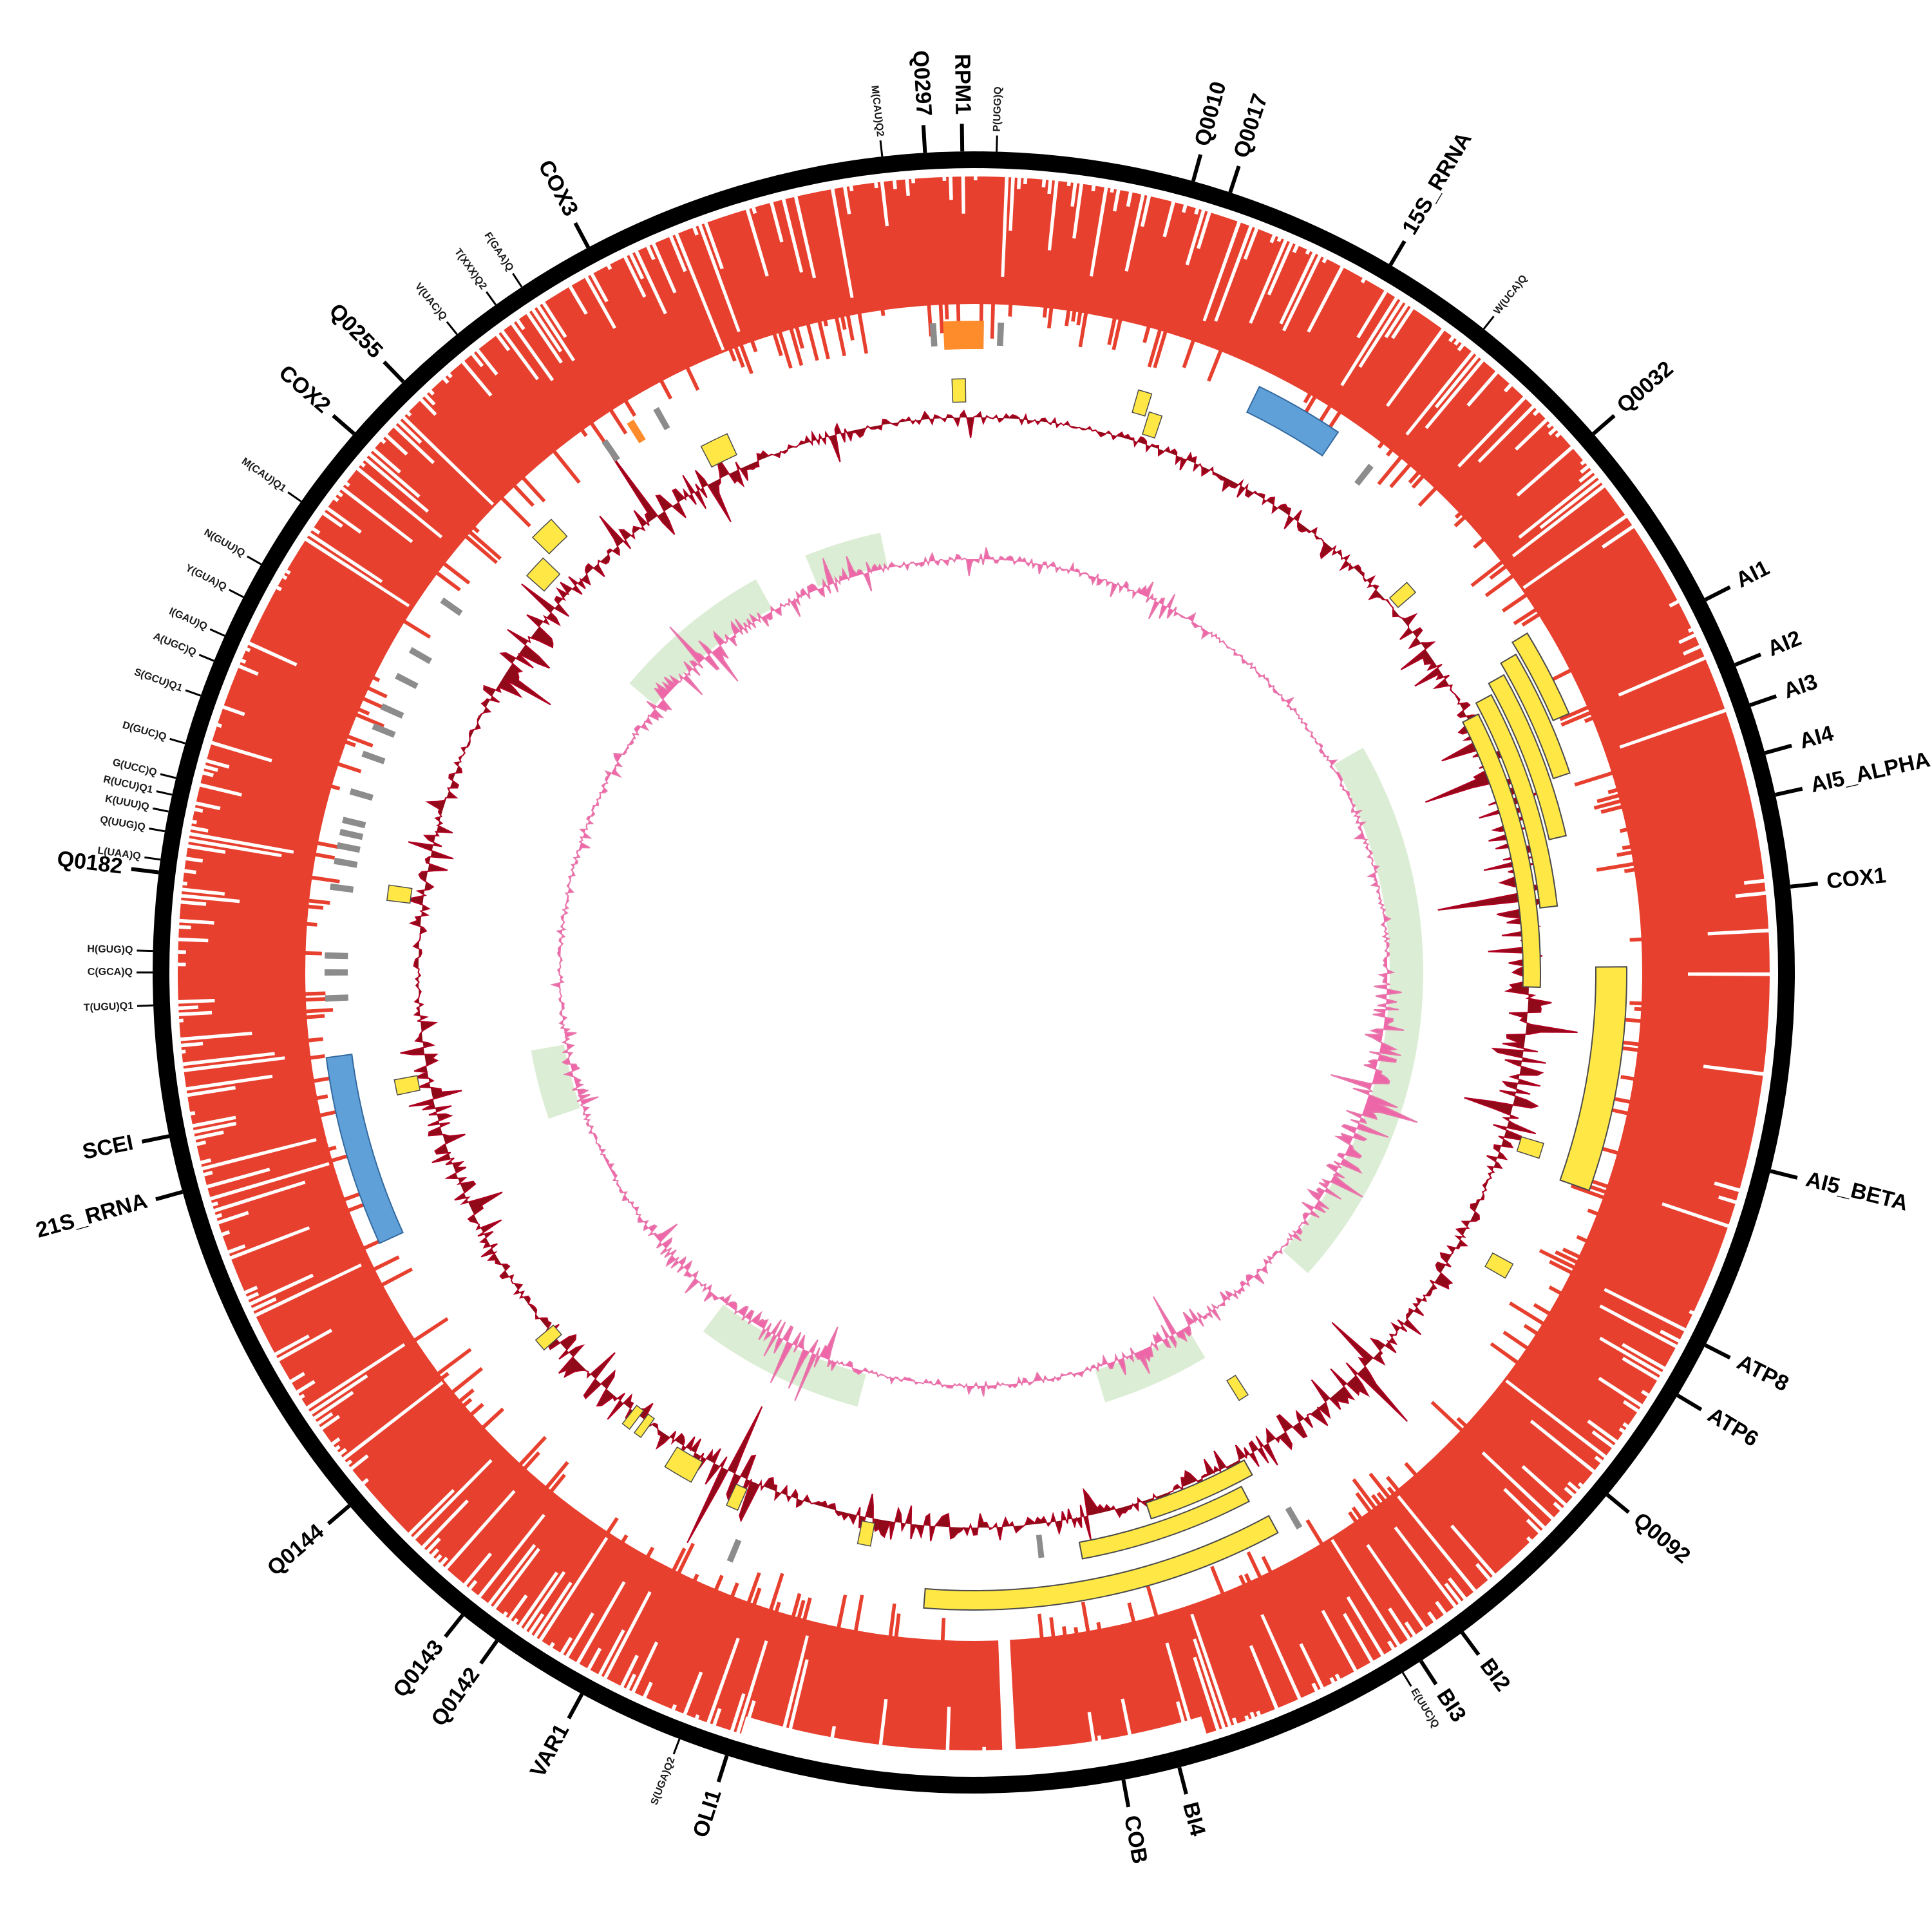 The height and width of the screenshot is (1932, 1932). Describe the element at coordinates (1662, 1538) in the screenshot. I see `gene-label-Q0092: Q0092` at that location.